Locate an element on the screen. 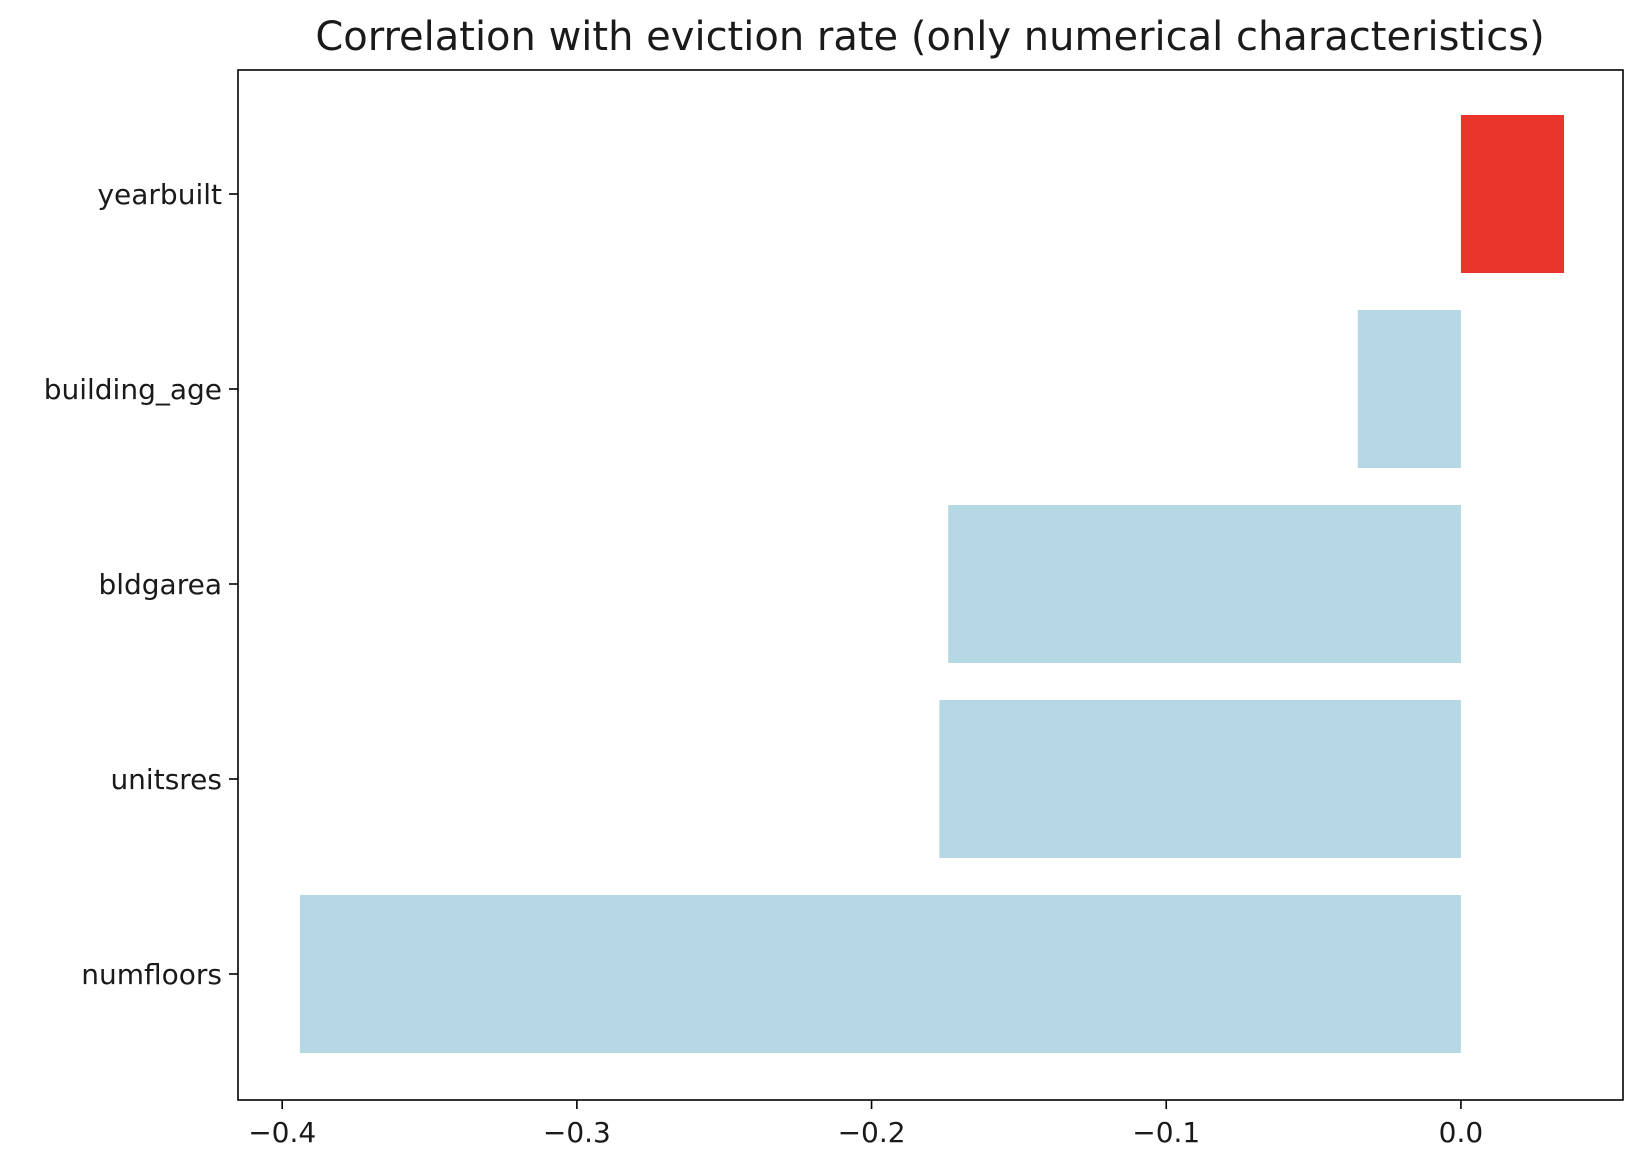 The height and width of the screenshot is (1174, 1644). bar-yearbuilt is located at coordinates (1512, 194).